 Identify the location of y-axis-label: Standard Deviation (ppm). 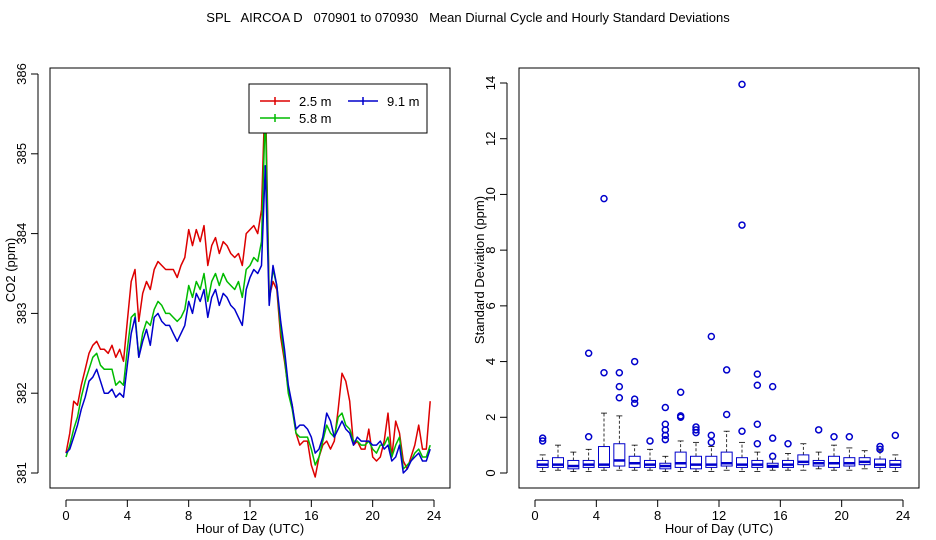
(479, 270).